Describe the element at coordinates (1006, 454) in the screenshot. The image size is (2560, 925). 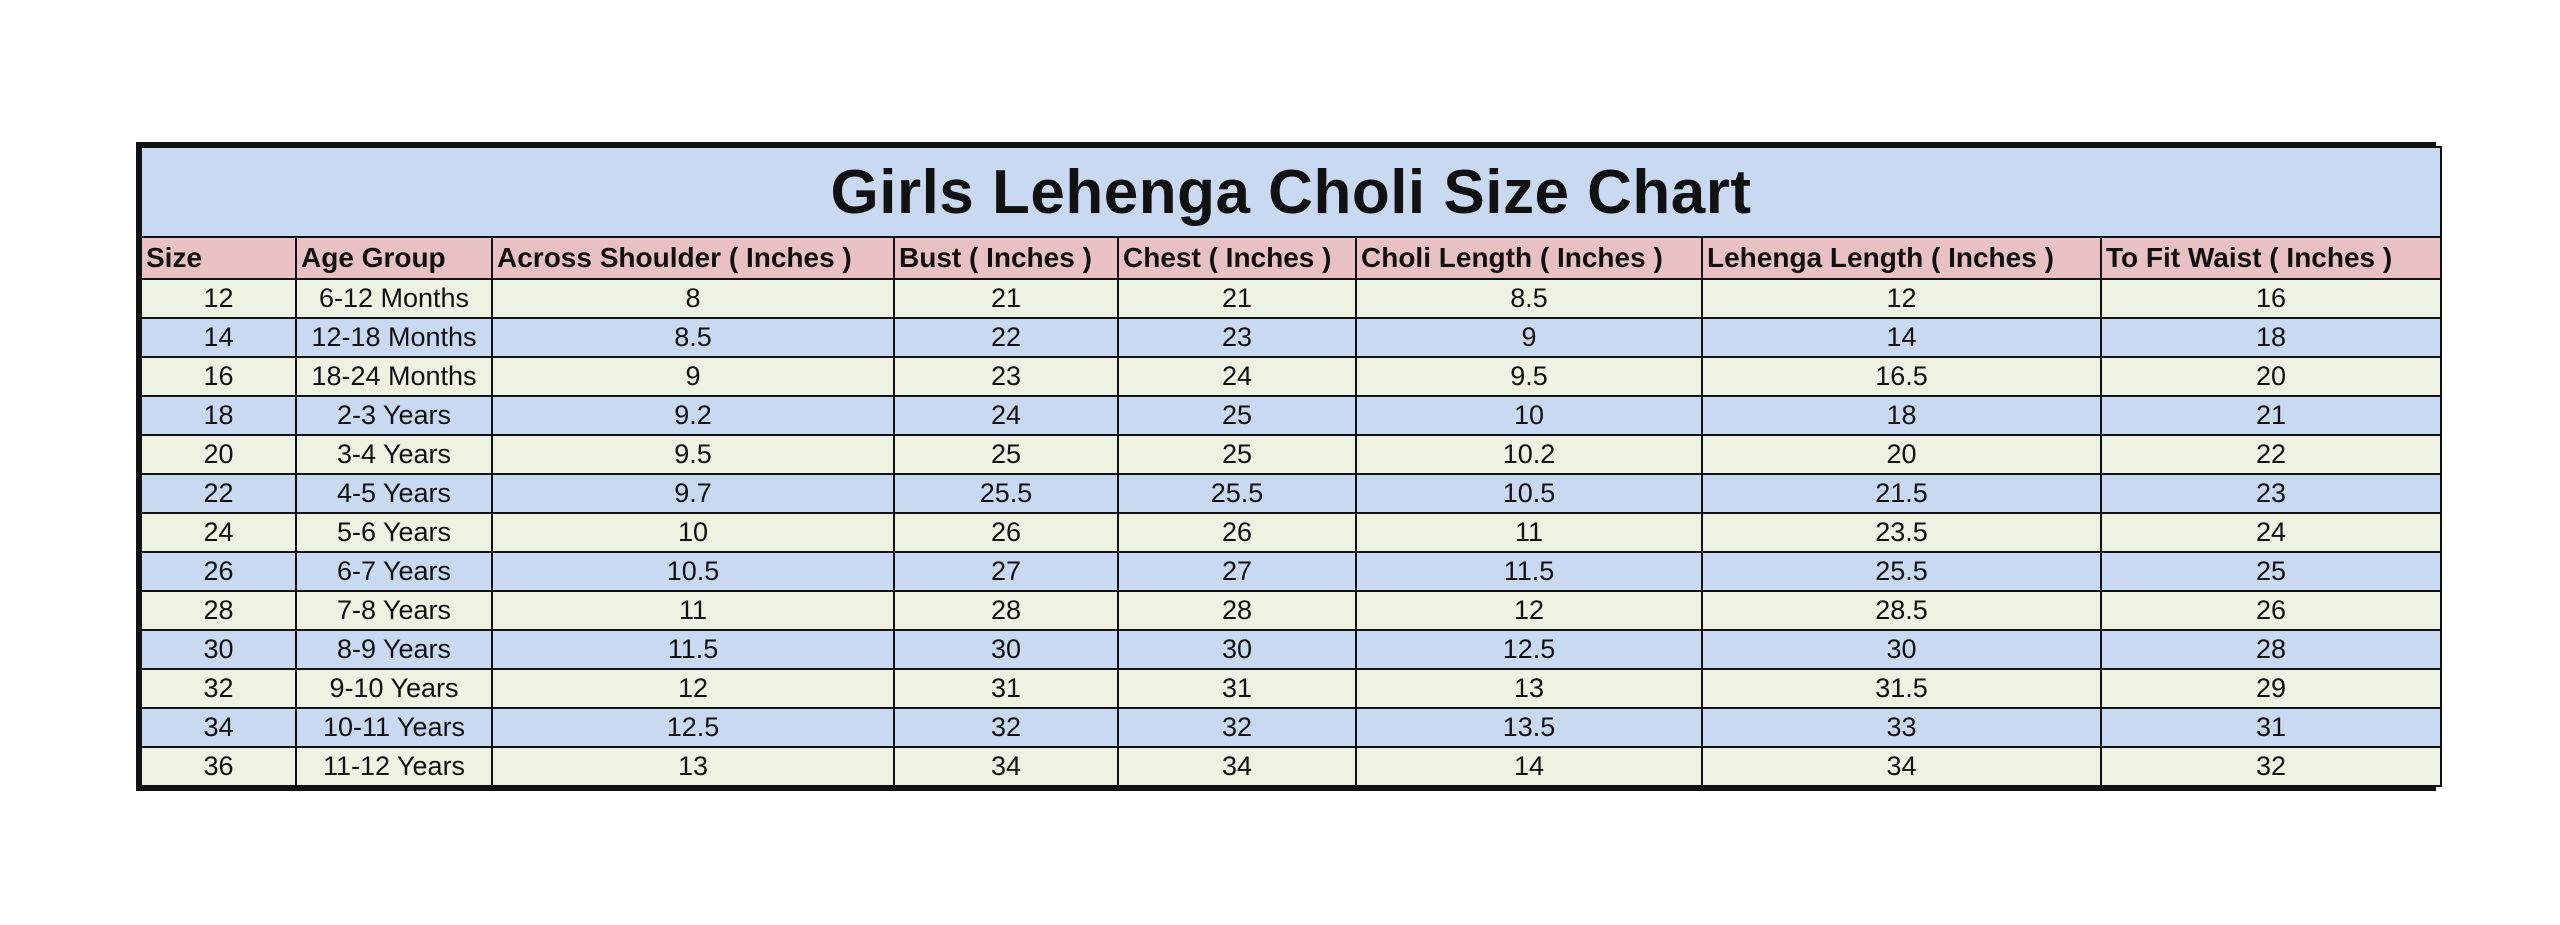
I see `cell-bust: 25` at that location.